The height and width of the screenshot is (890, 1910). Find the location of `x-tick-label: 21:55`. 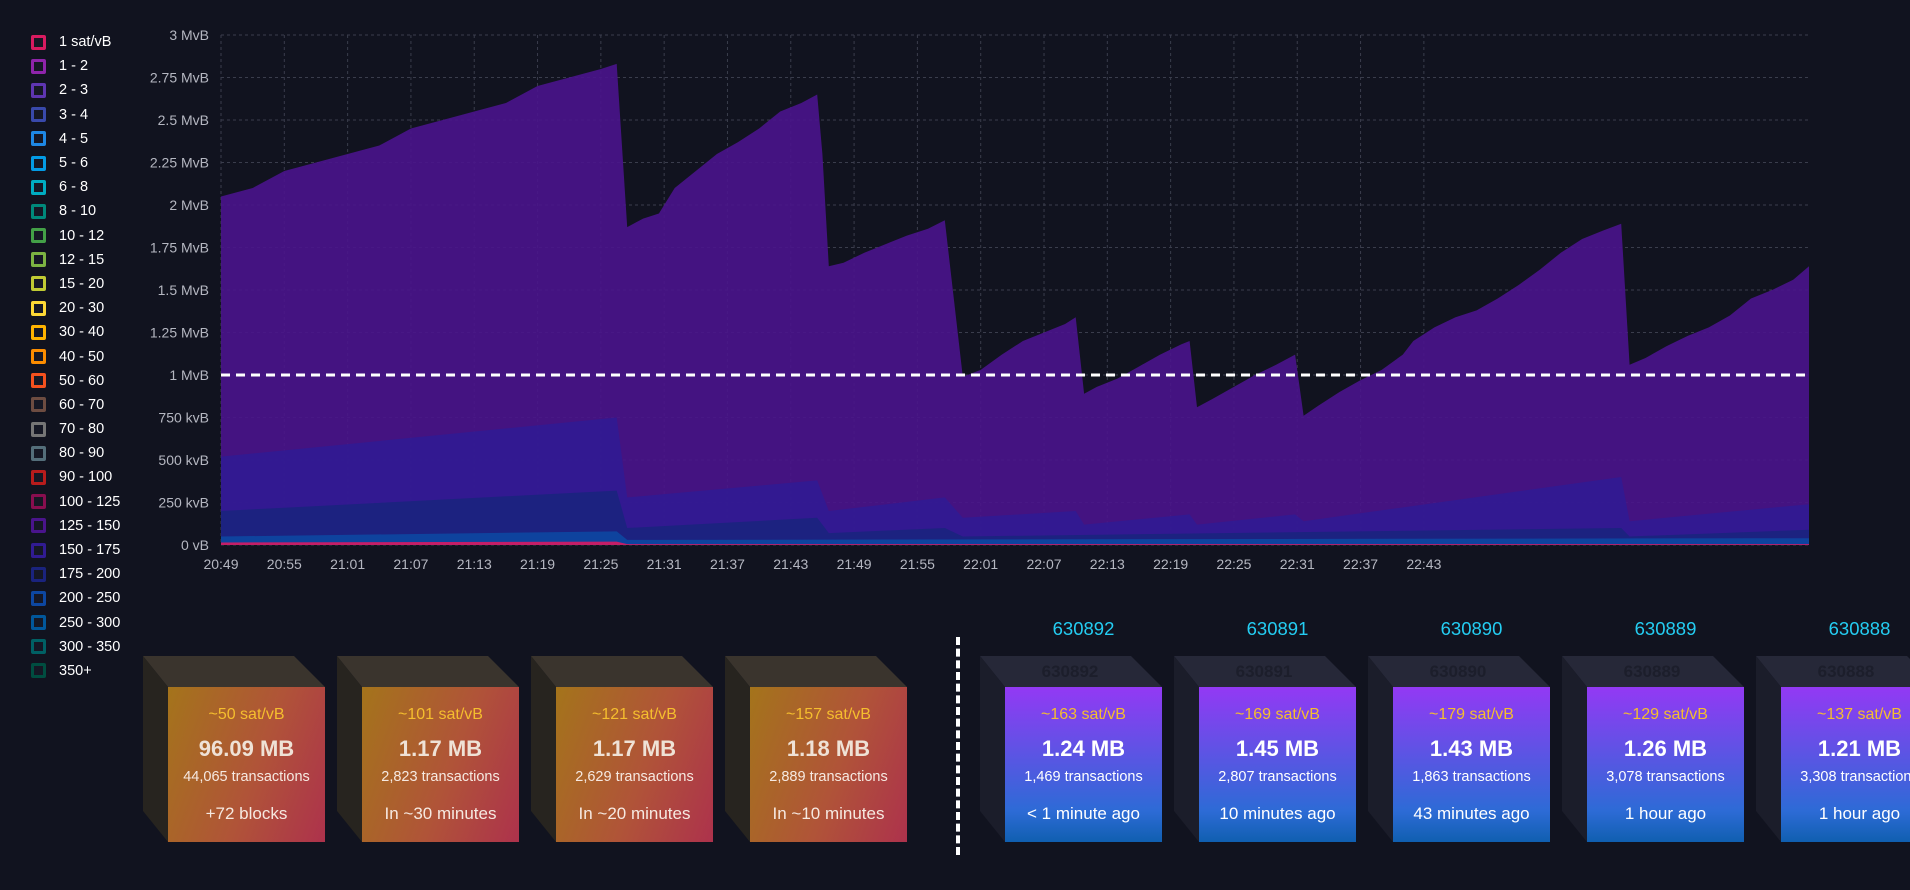

x-tick-label: 21:55 is located at coordinates (917, 564).